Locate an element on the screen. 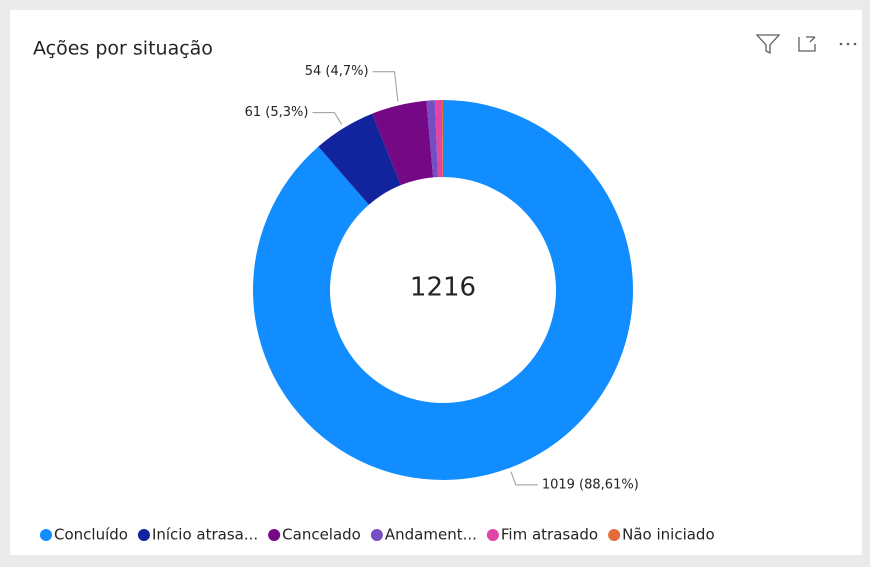 This screenshot has height=567, width=870. data-label: 54 (4,7%) is located at coordinates (337, 71).